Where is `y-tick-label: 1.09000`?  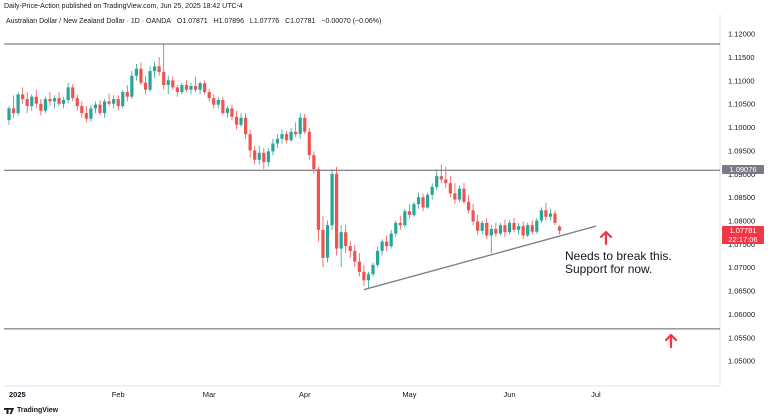
y-tick-label: 1.09000 is located at coordinates (741, 174).